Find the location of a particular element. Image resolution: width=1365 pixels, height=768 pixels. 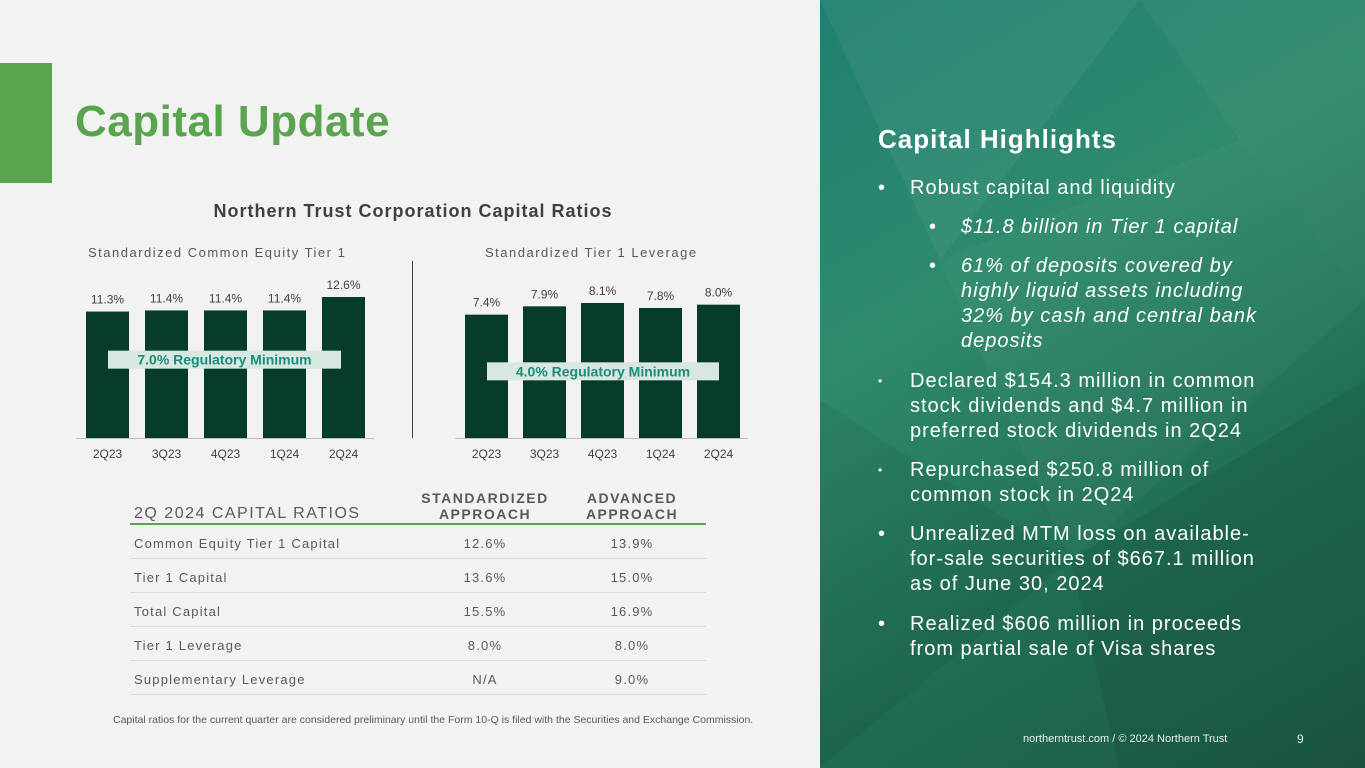

table-row: Common Equity Tier 1 Capital 12.6% 13.9% is located at coordinates (418, 542).